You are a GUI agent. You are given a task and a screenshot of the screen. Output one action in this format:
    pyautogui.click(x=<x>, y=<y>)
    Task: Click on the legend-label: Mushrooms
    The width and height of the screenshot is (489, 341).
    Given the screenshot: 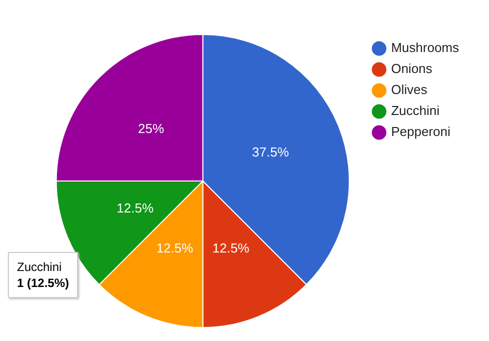 What is the action you would take?
    pyautogui.click(x=425, y=48)
    